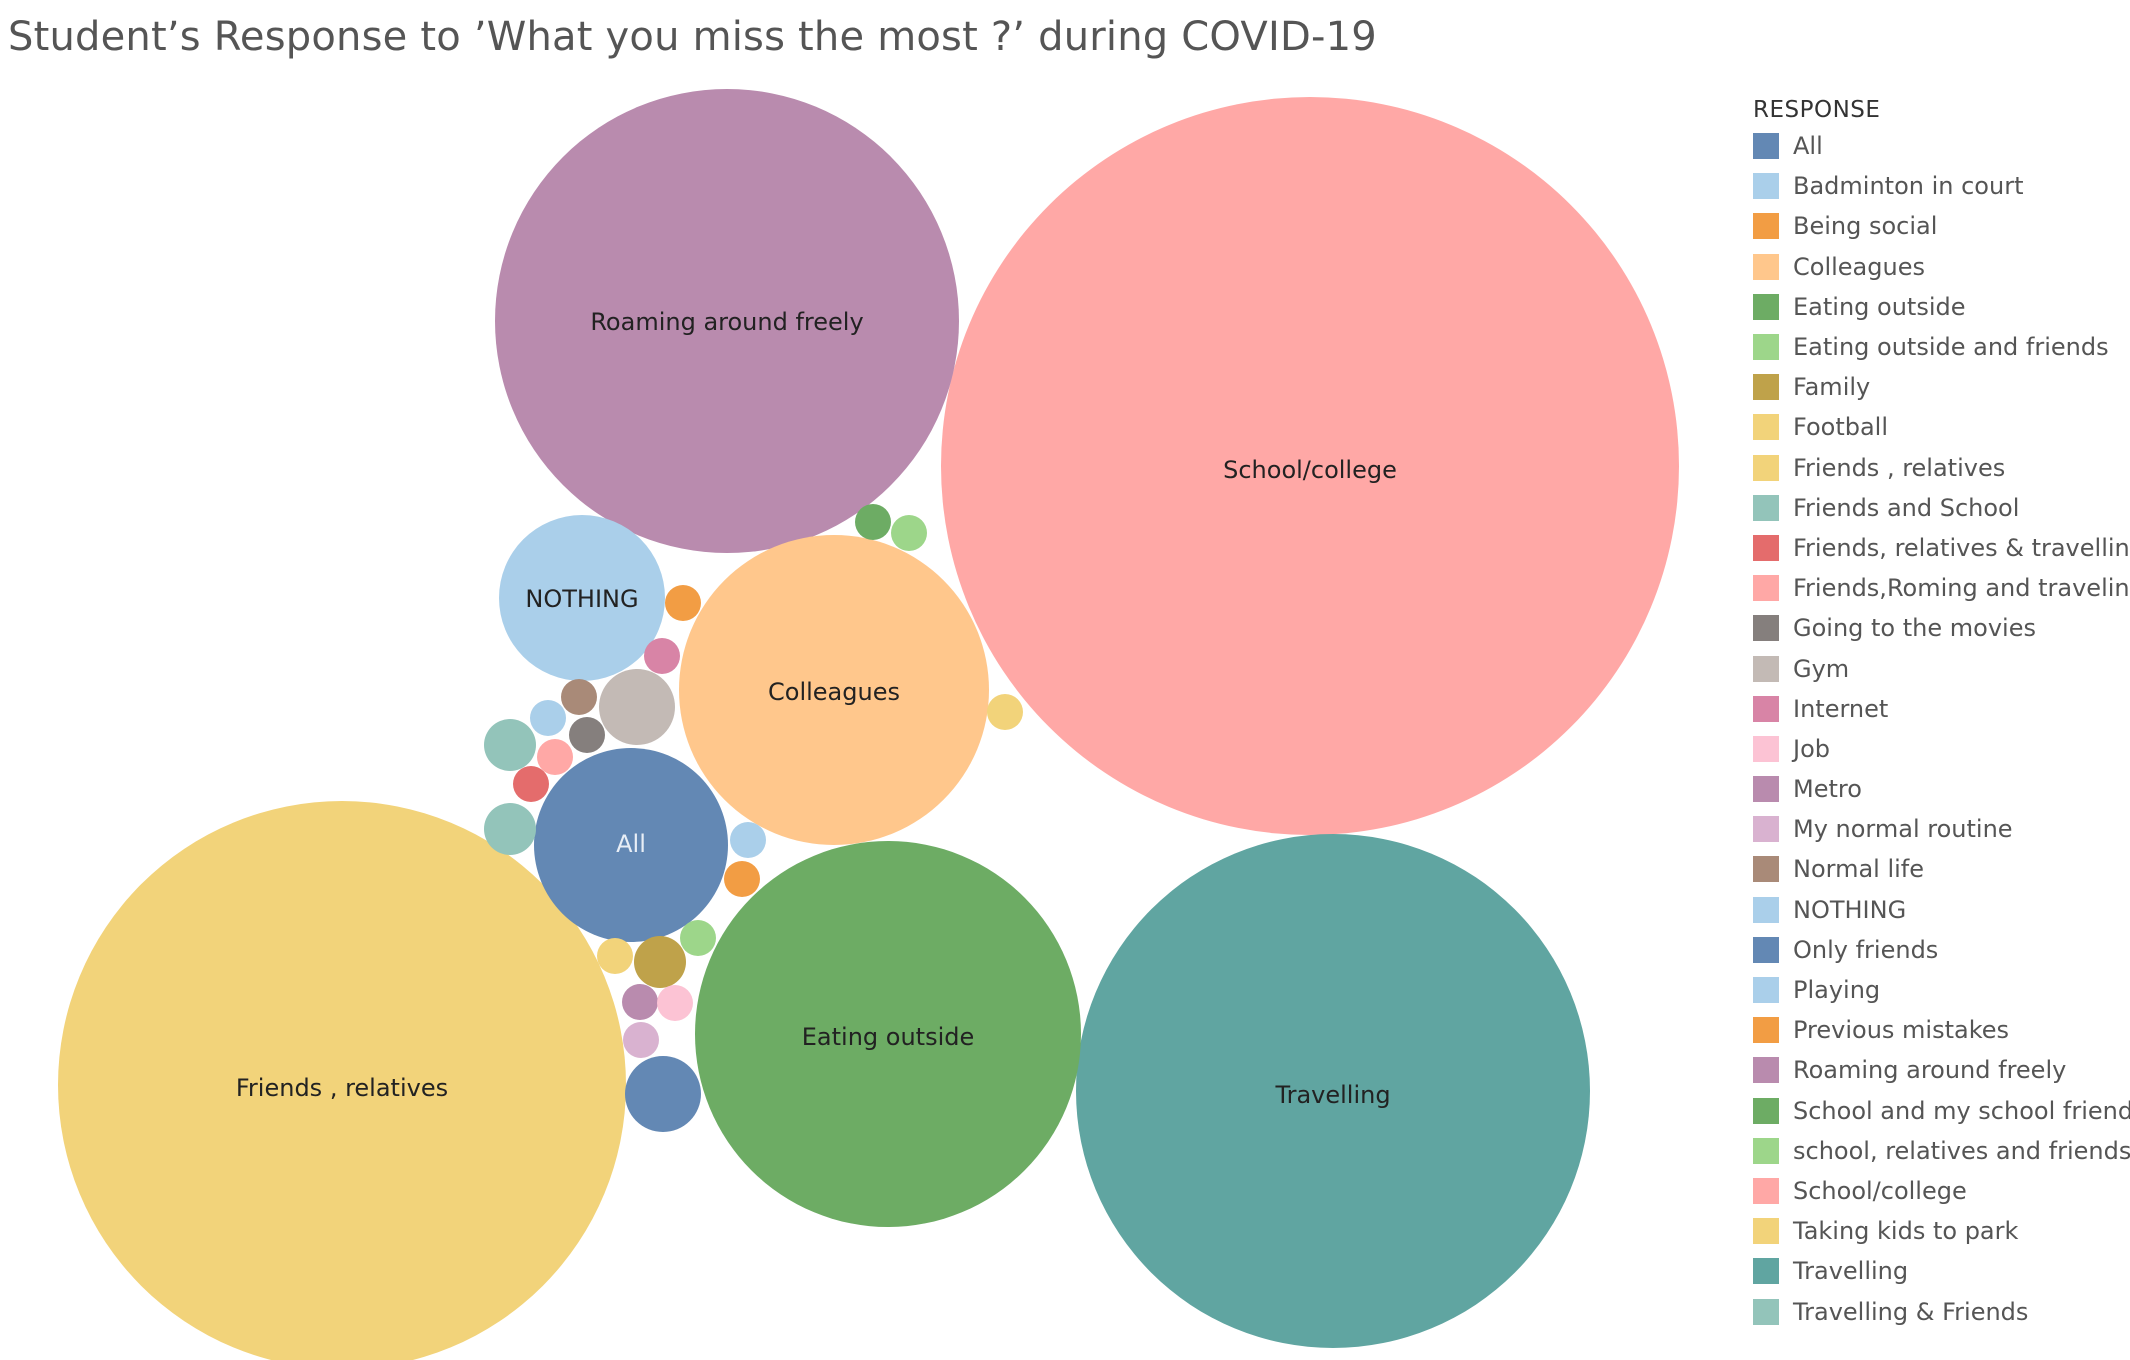 The height and width of the screenshot is (1360, 2130). What do you see at coordinates (1811, 748) in the screenshot?
I see `legend-label: Job` at bounding box center [1811, 748].